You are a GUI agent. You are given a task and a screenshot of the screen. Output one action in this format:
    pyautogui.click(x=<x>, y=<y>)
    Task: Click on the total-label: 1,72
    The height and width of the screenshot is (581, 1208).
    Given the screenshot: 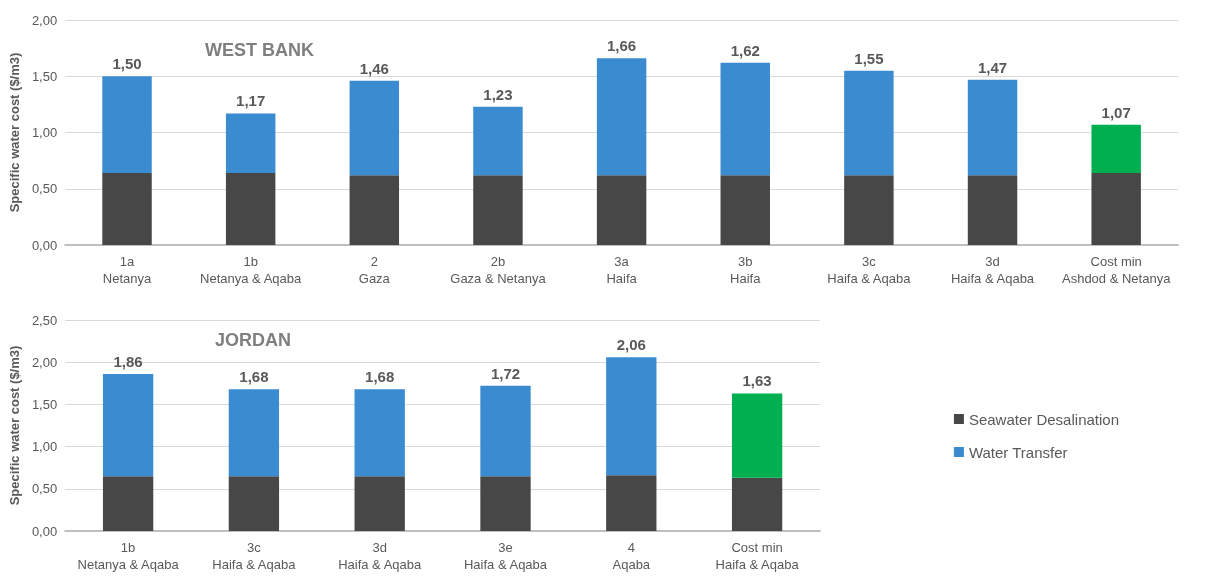 What is the action you would take?
    pyautogui.click(x=505, y=373)
    